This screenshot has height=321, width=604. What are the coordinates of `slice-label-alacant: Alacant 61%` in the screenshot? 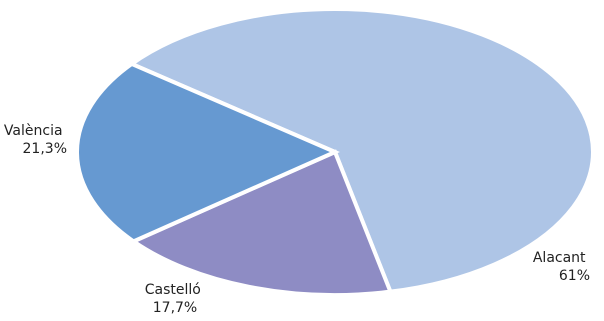 It's located at (561, 267).